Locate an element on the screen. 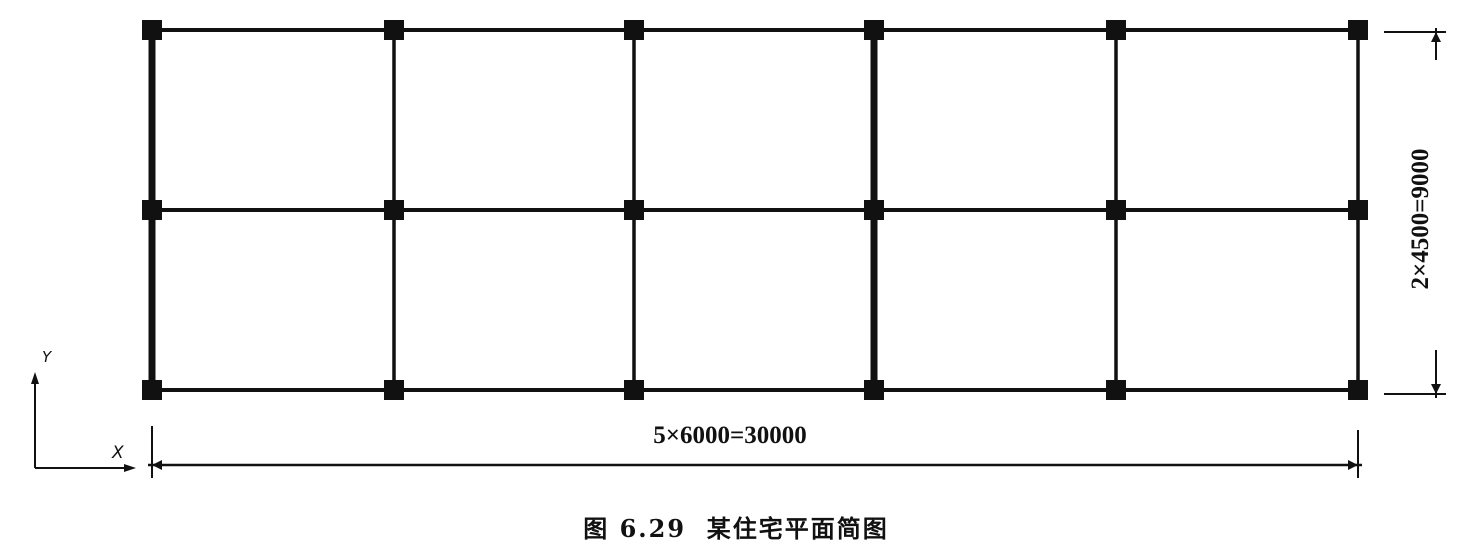 The height and width of the screenshot is (559, 1472). vertical-dimension-label: 2×4500=9000 is located at coordinates (1420, 219).